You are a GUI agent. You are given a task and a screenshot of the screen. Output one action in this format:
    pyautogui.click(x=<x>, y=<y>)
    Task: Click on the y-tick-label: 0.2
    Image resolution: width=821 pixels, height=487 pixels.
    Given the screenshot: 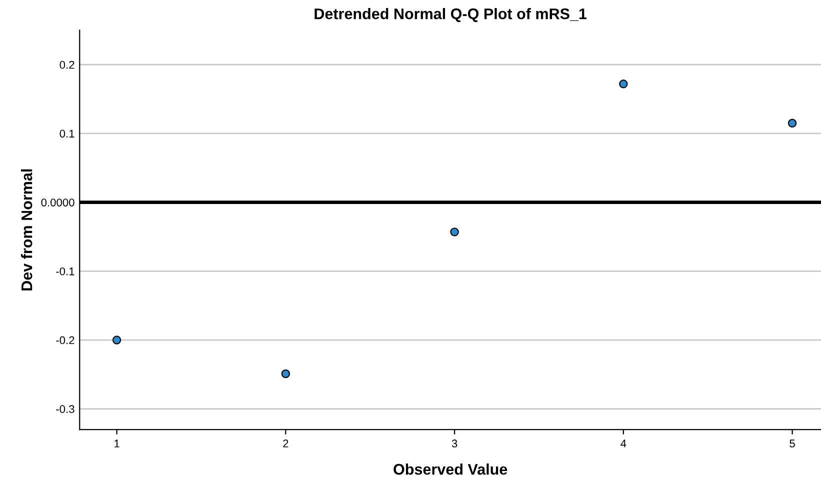 What is the action you would take?
    pyautogui.click(x=67, y=64)
    